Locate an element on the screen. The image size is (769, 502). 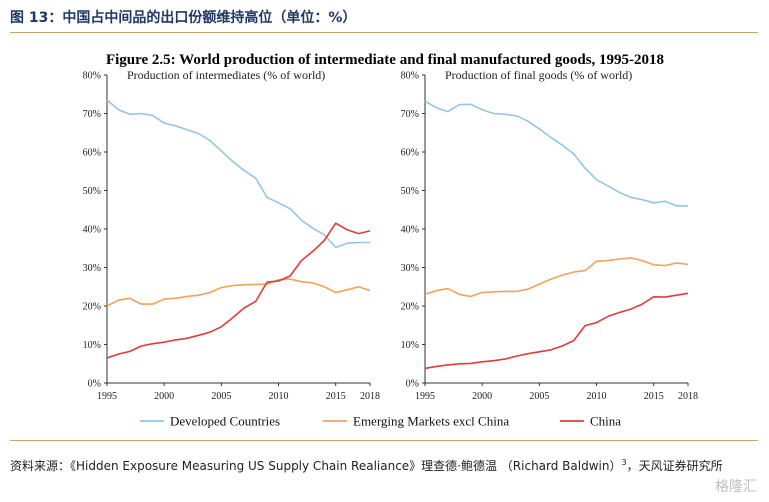
panel-subtitle: Production of final goods (% of world) is located at coordinates (538, 75).